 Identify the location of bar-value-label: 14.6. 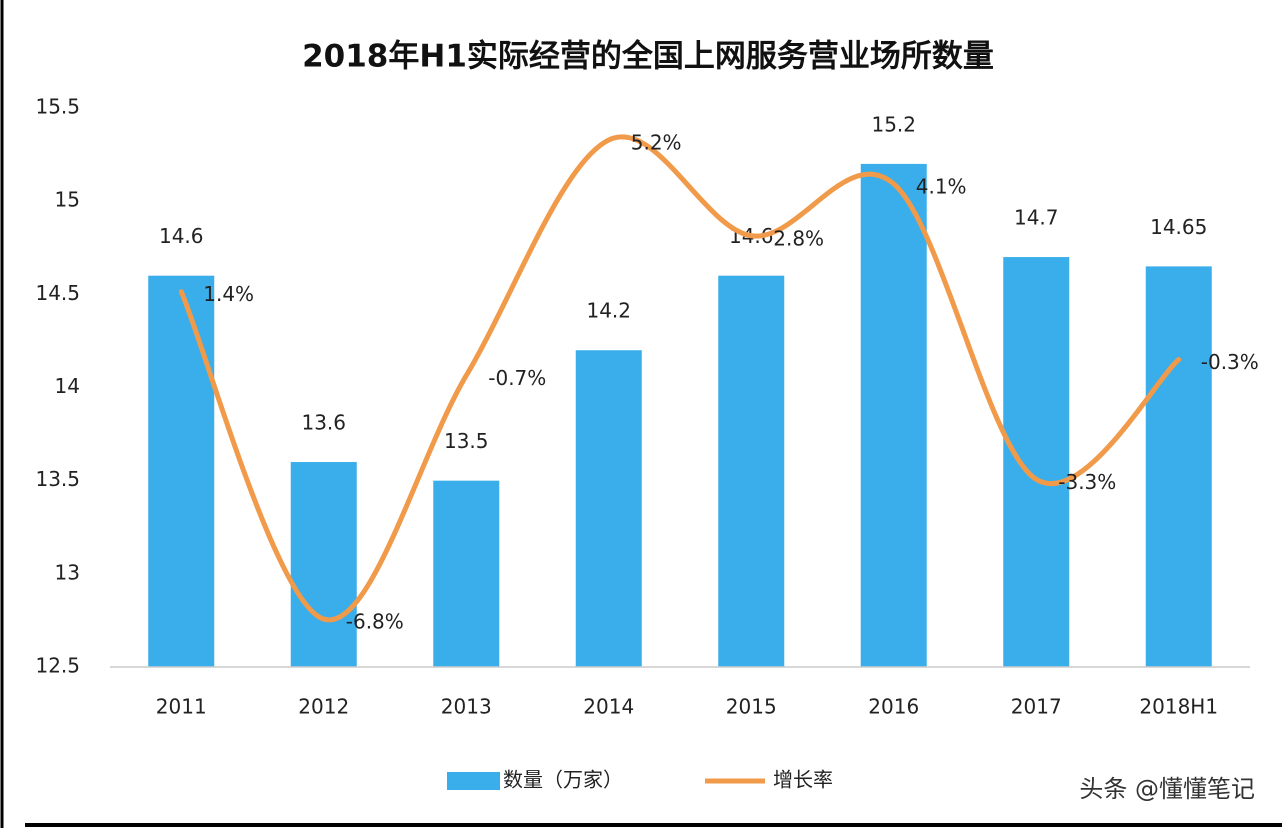
(181, 236).